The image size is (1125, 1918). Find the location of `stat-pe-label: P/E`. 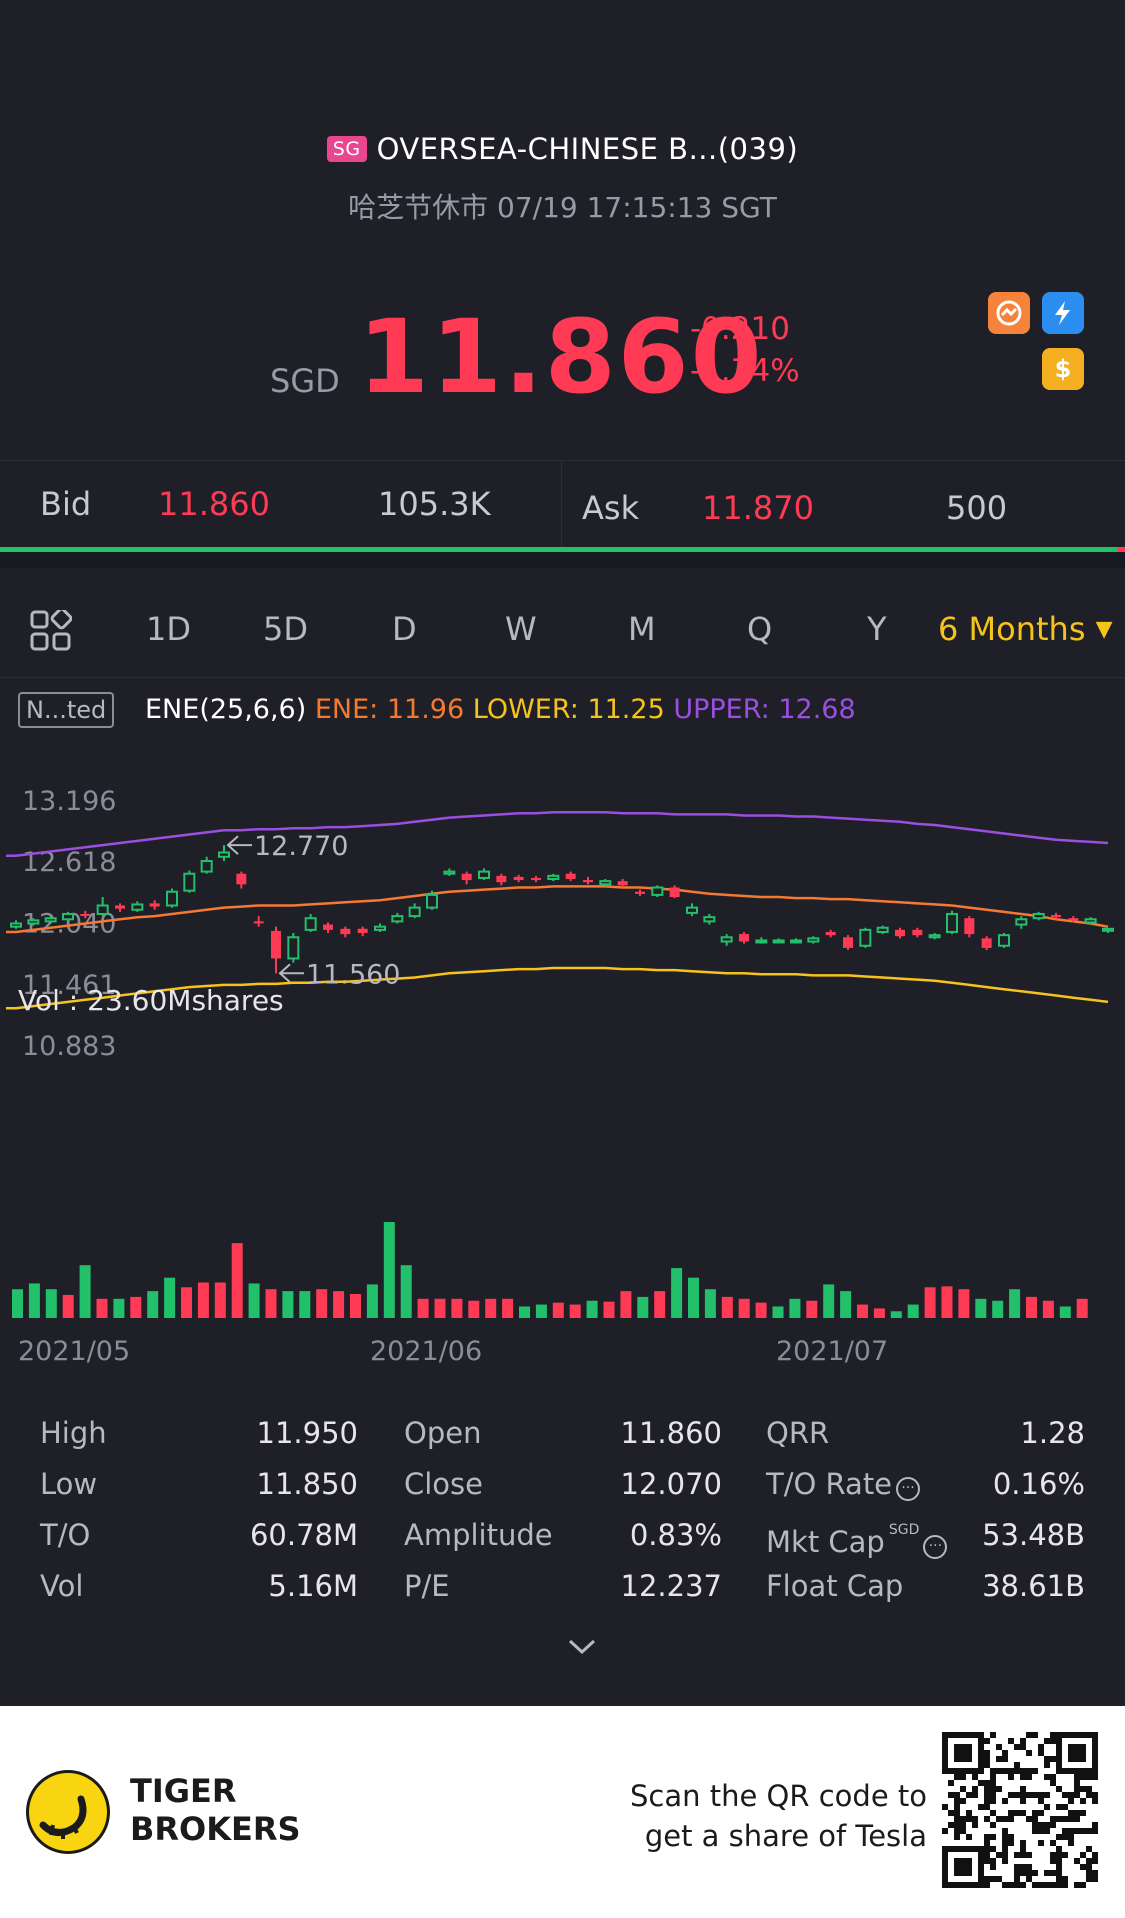

stat-pe-label: P/E is located at coordinates (427, 1586).